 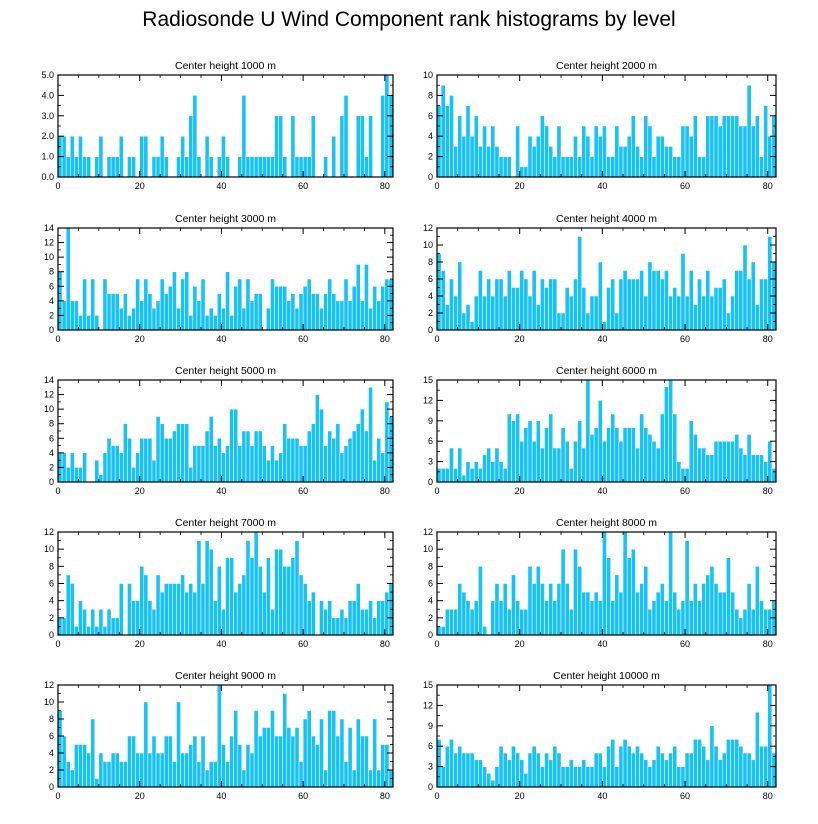 What do you see at coordinates (51, 272) in the screenshot?
I see `y-tick-label: 8` at bounding box center [51, 272].